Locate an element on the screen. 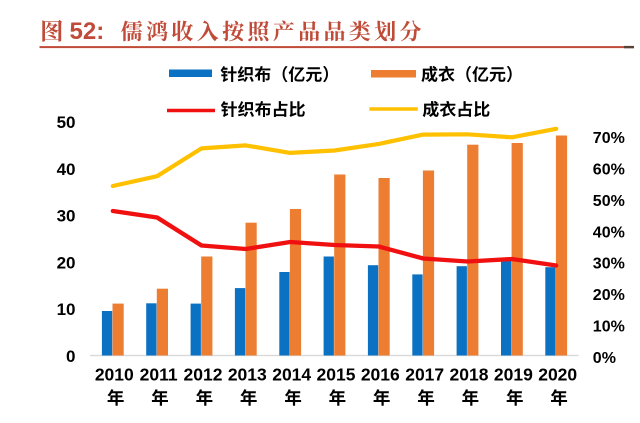 The width and height of the screenshot is (640, 423). svg-text: 20 is located at coordinates (66, 262).